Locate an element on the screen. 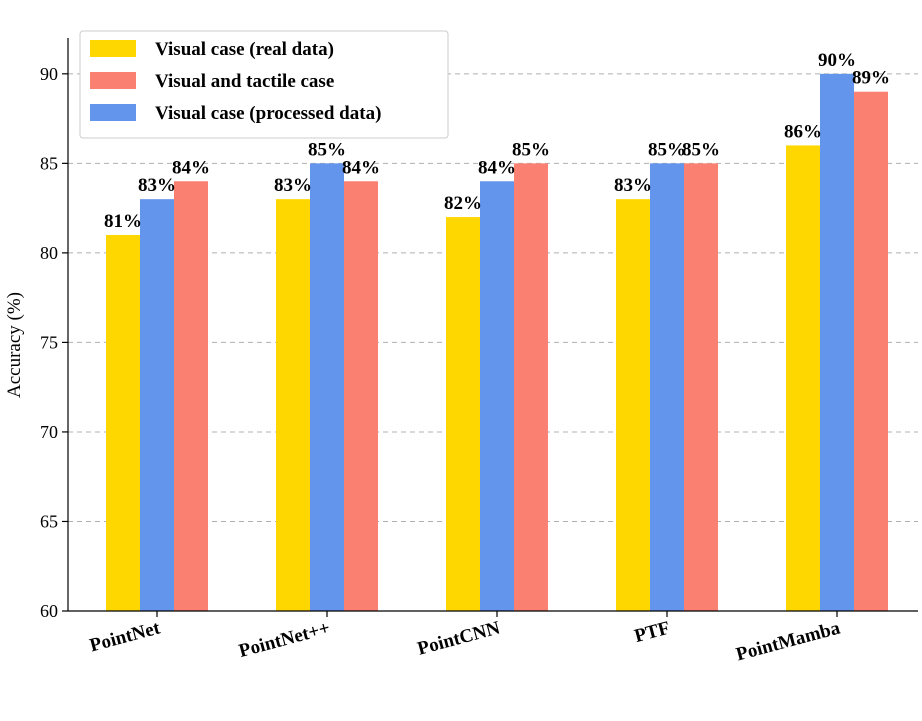 Image resolution: width=922 pixels, height=721 pixels. y-tick-label: 60 is located at coordinates (49, 611).